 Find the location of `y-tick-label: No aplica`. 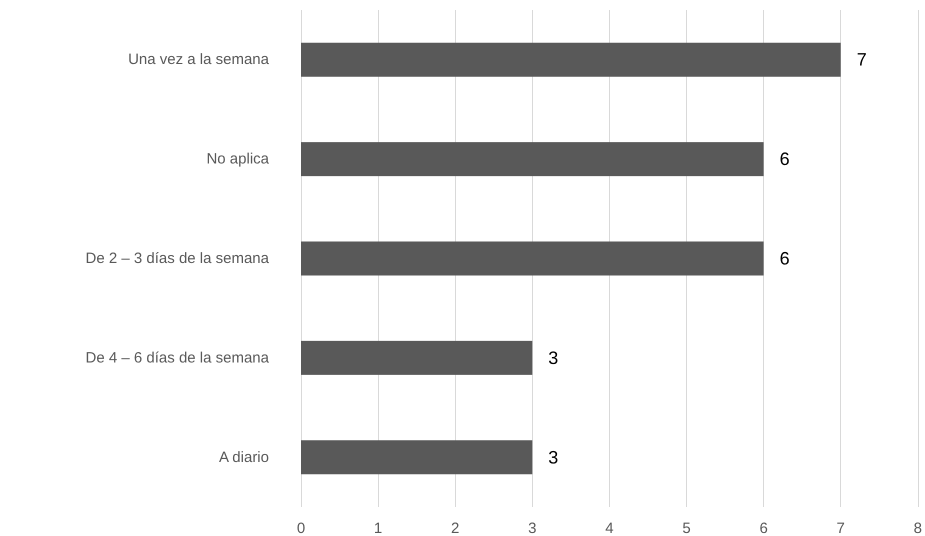

y-tick-label: No aplica is located at coordinates (238, 159).